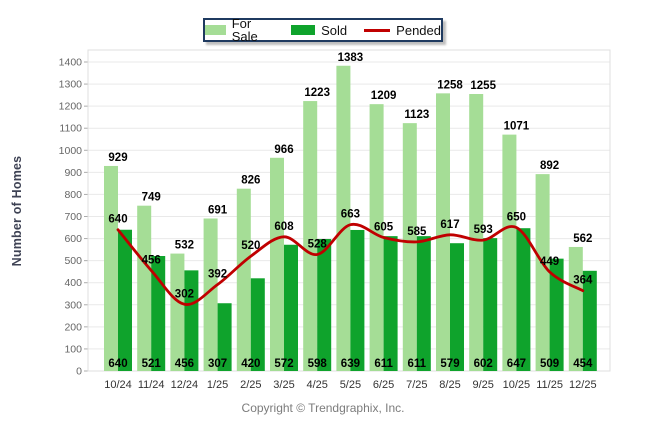 This screenshot has height=434, width=646. Describe the element at coordinates (73, 195) in the screenshot. I see `y-tick-label: 800` at that location.